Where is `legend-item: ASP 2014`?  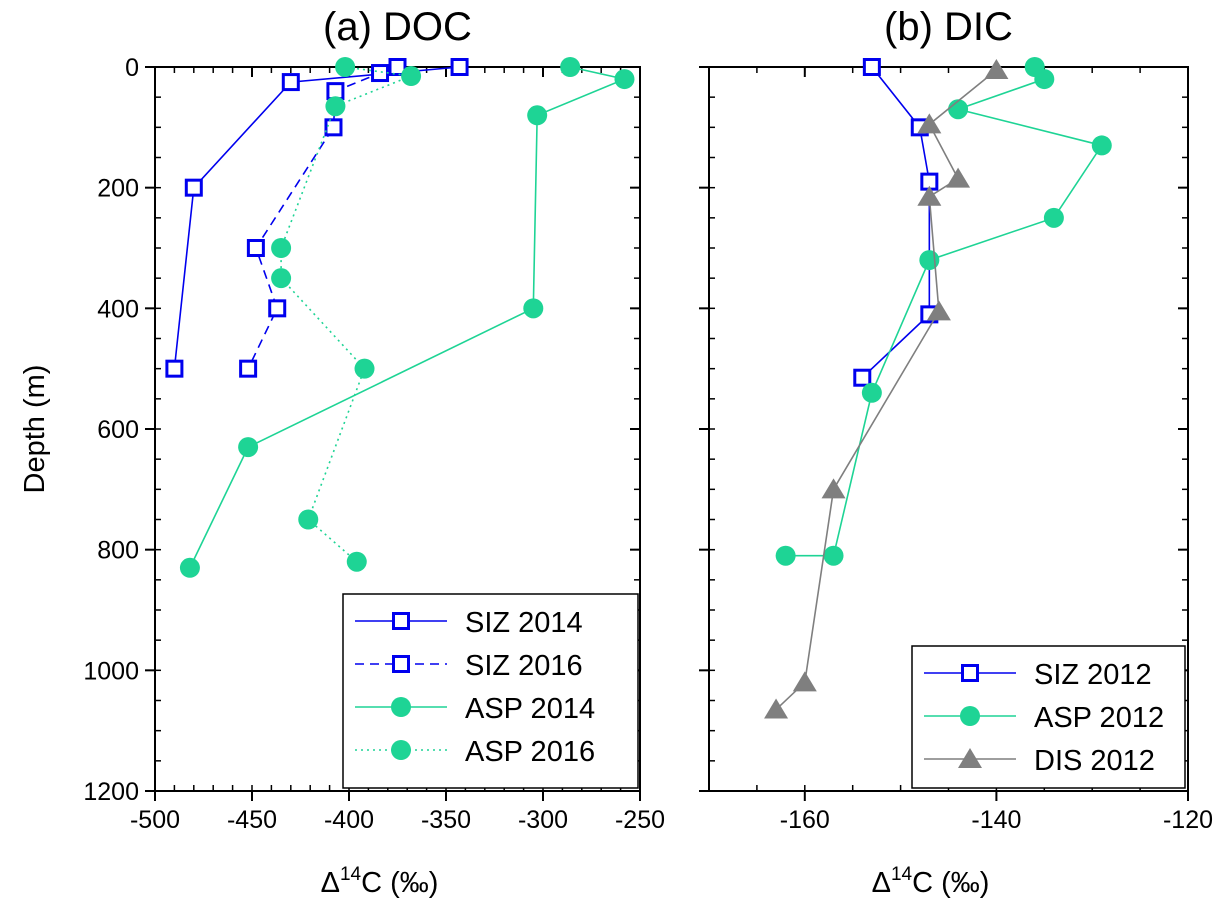
legend-item: ASP 2014 is located at coordinates (475, 709).